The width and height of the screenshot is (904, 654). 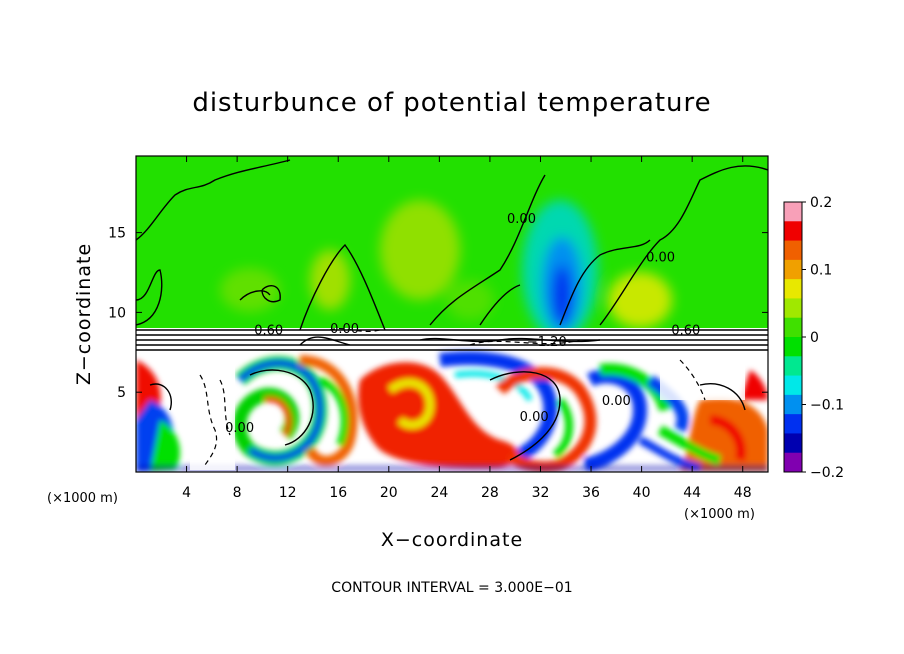 What do you see at coordinates (451, 588) in the screenshot?
I see `contour-interval-note: CONTOUR INTERVAL = 3.000E−01` at bounding box center [451, 588].